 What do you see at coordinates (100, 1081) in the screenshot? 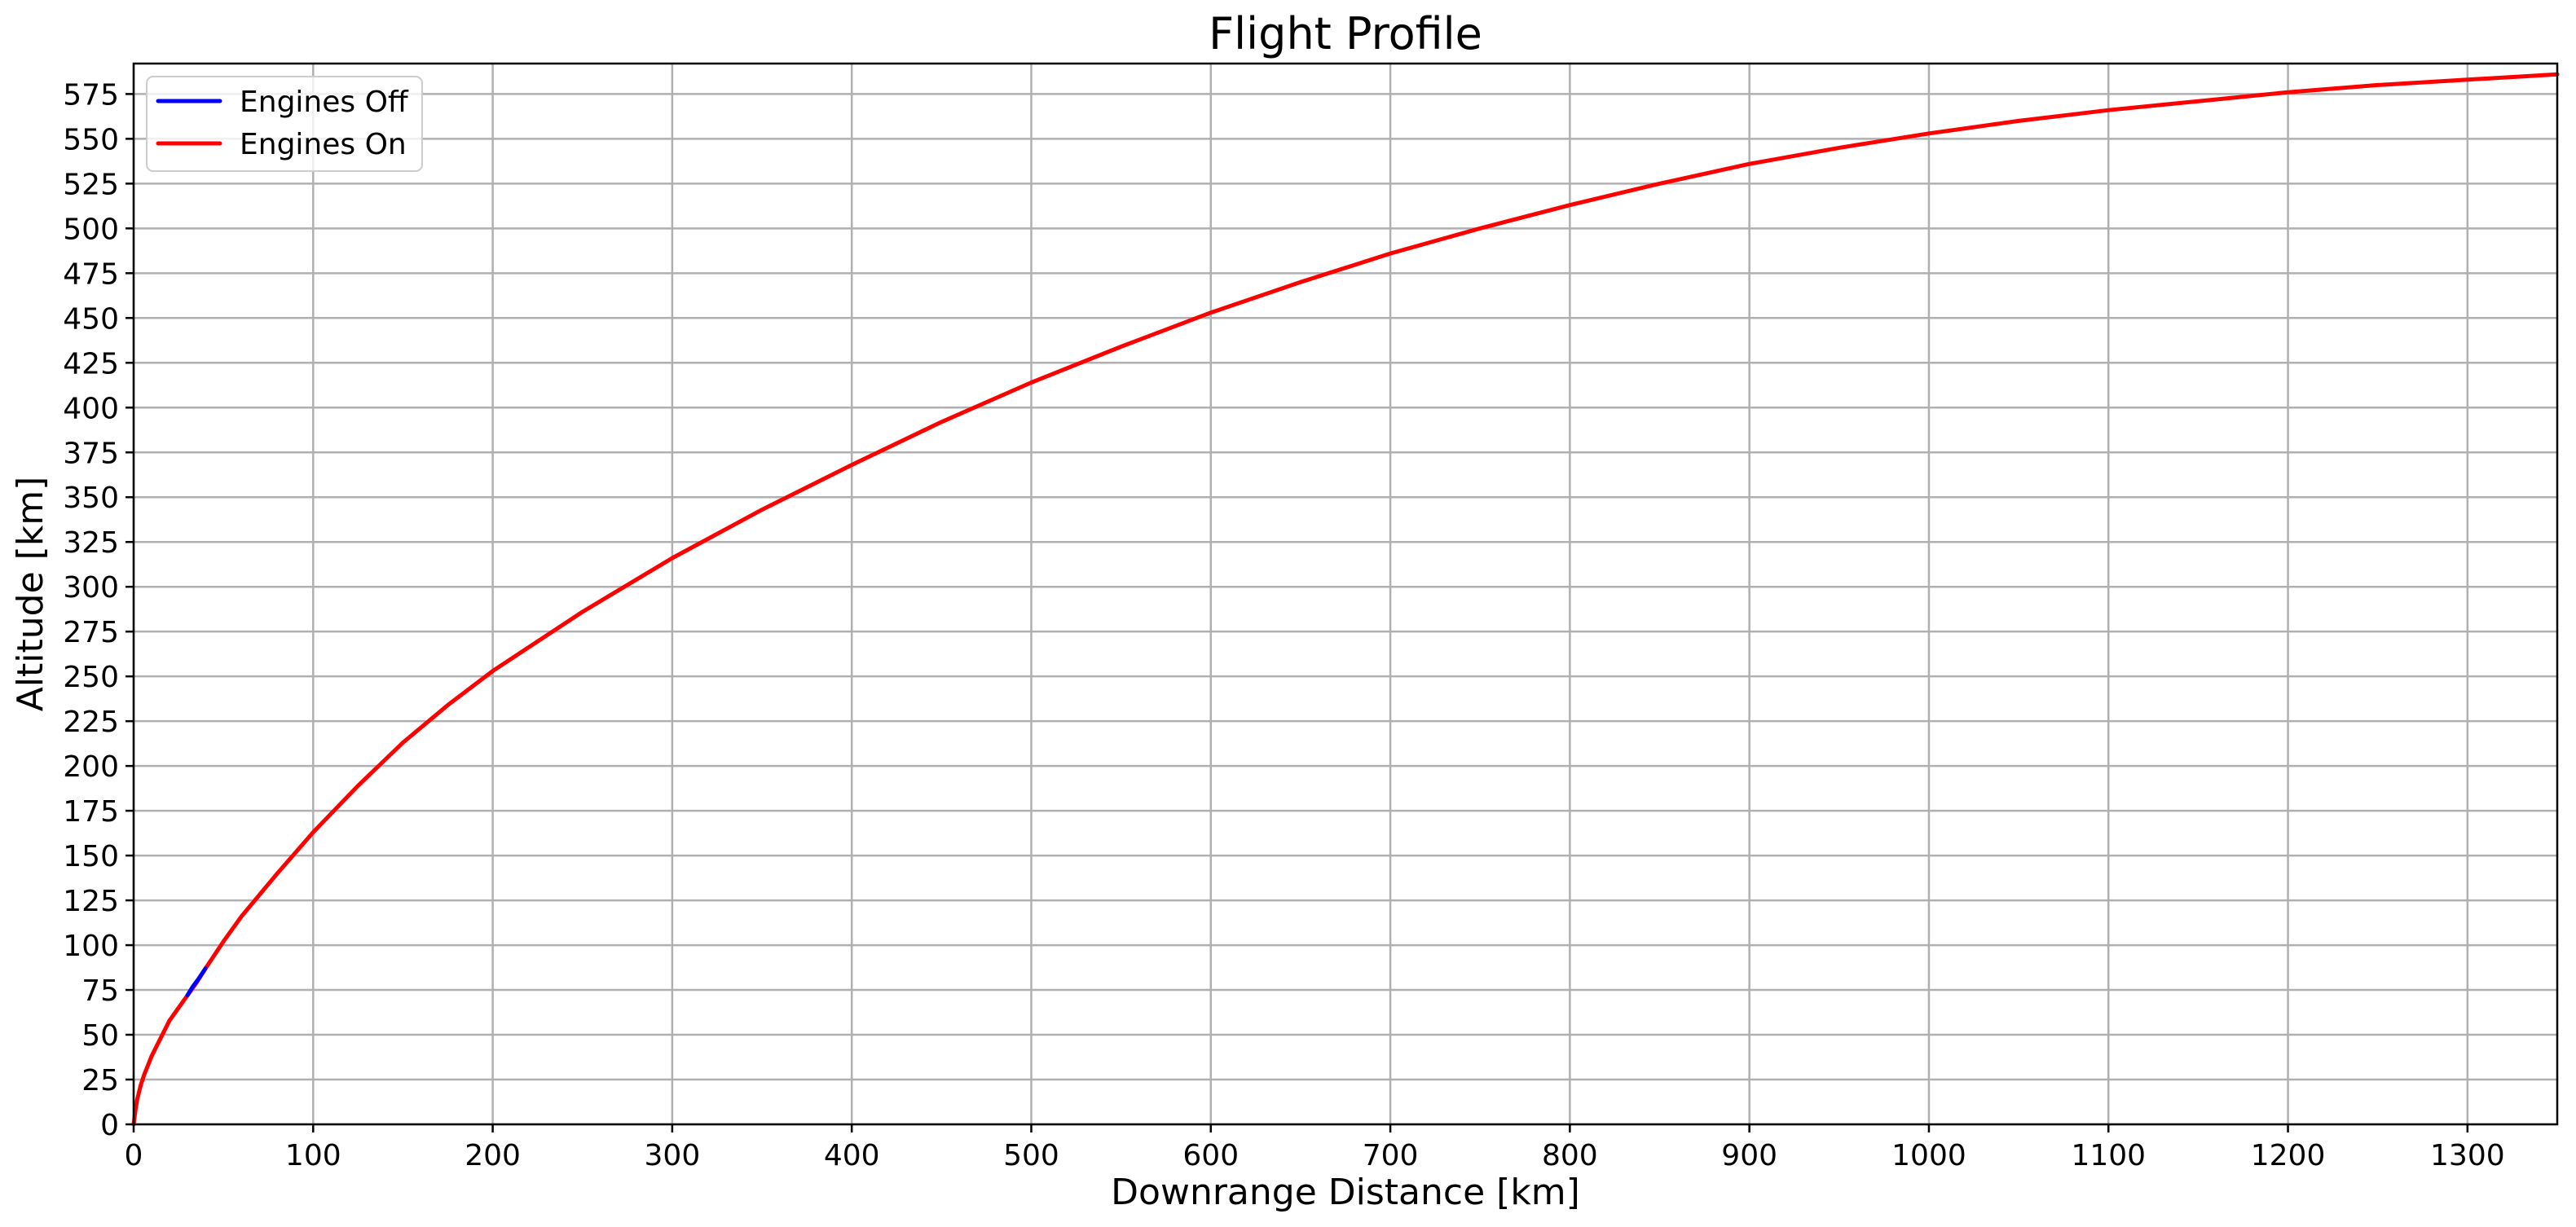
I see `y-tick-label: 25` at bounding box center [100, 1081].